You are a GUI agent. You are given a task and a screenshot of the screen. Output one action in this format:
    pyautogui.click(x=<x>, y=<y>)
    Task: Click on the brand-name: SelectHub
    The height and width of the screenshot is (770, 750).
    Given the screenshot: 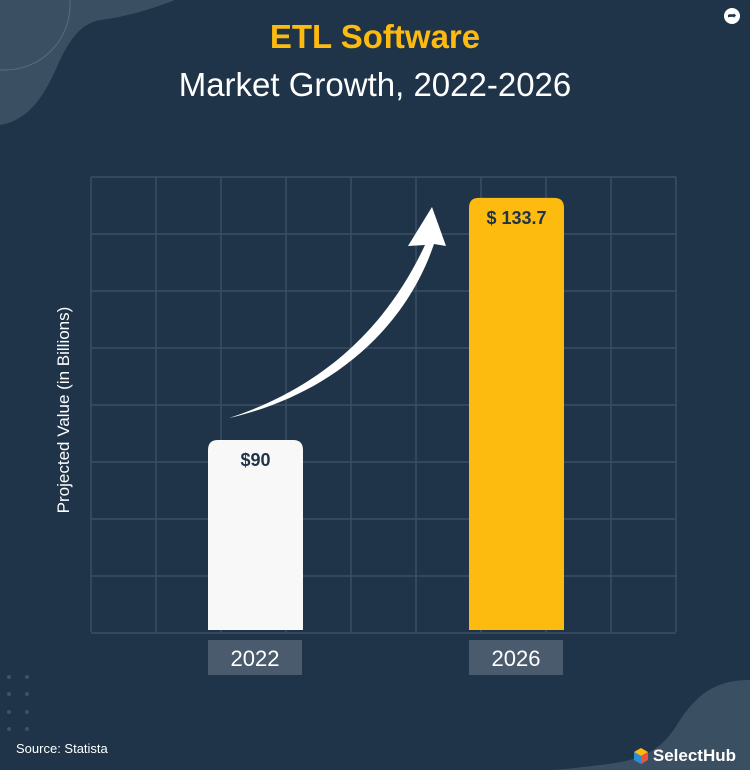 What is the action you would take?
    pyautogui.click(x=694, y=755)
    